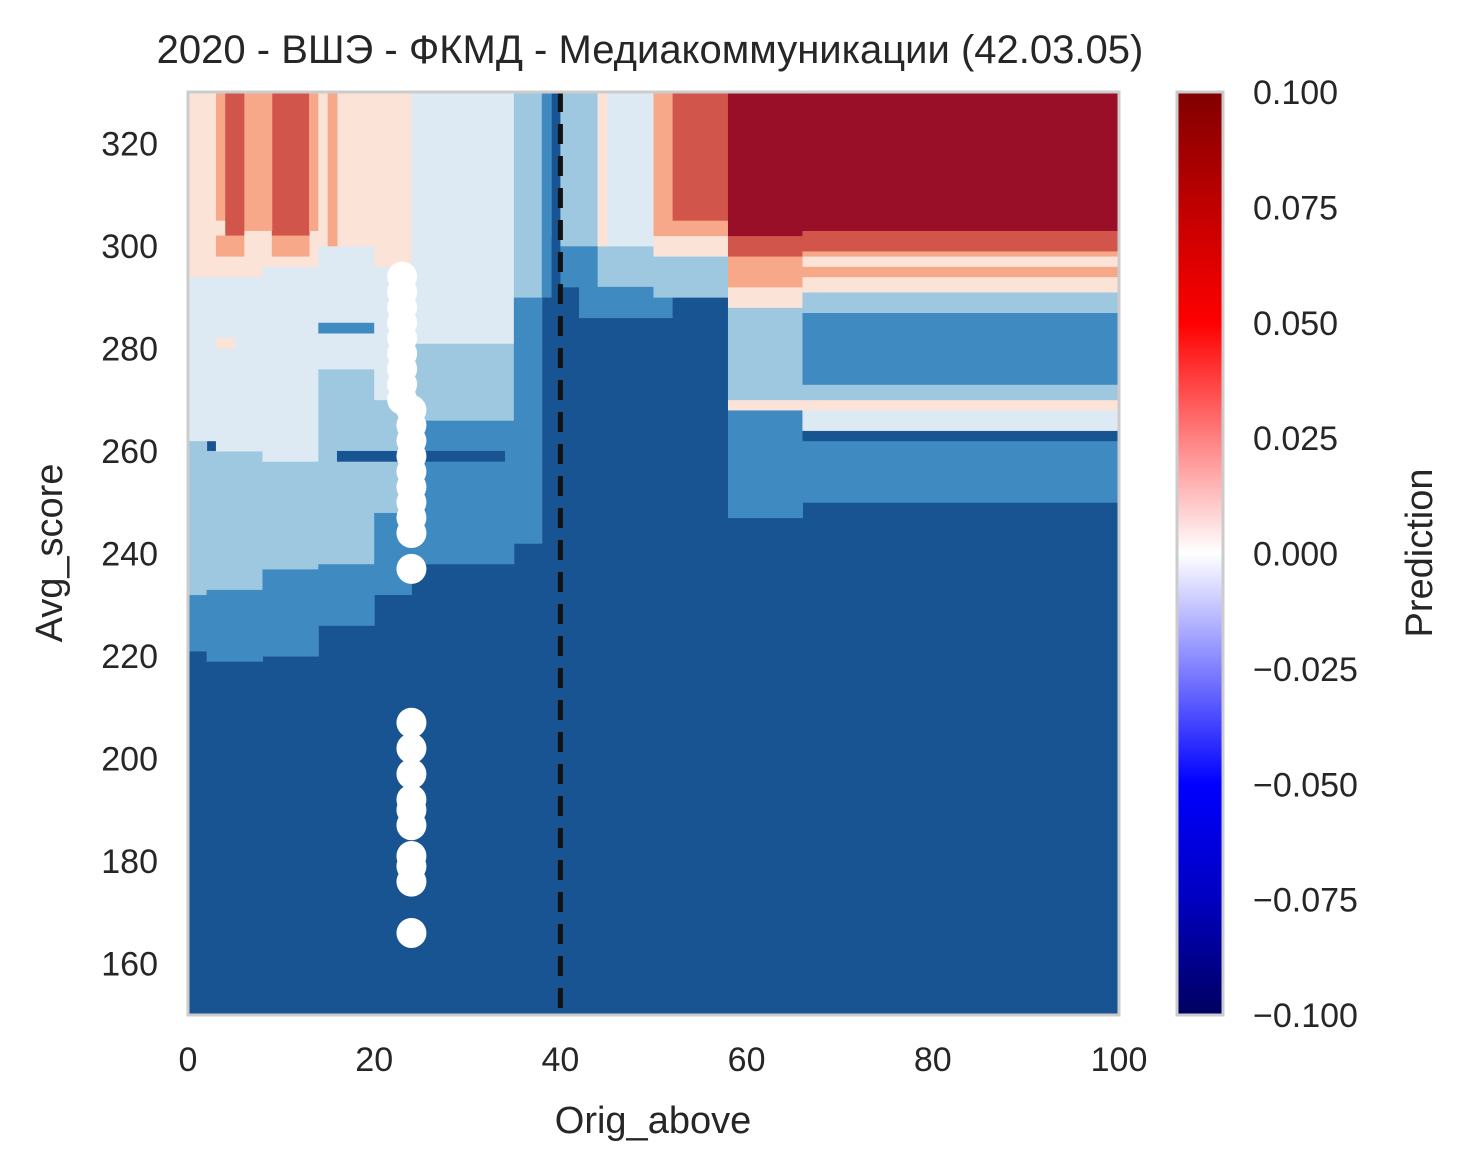 Image resolution: width=1470 pixels, height=1173 pixels. Describe the element at coordinates (129, 554) in the screenshot. I see `y-axis-ticks: 160 180 200 220 240 260 280 300 320` at that location.